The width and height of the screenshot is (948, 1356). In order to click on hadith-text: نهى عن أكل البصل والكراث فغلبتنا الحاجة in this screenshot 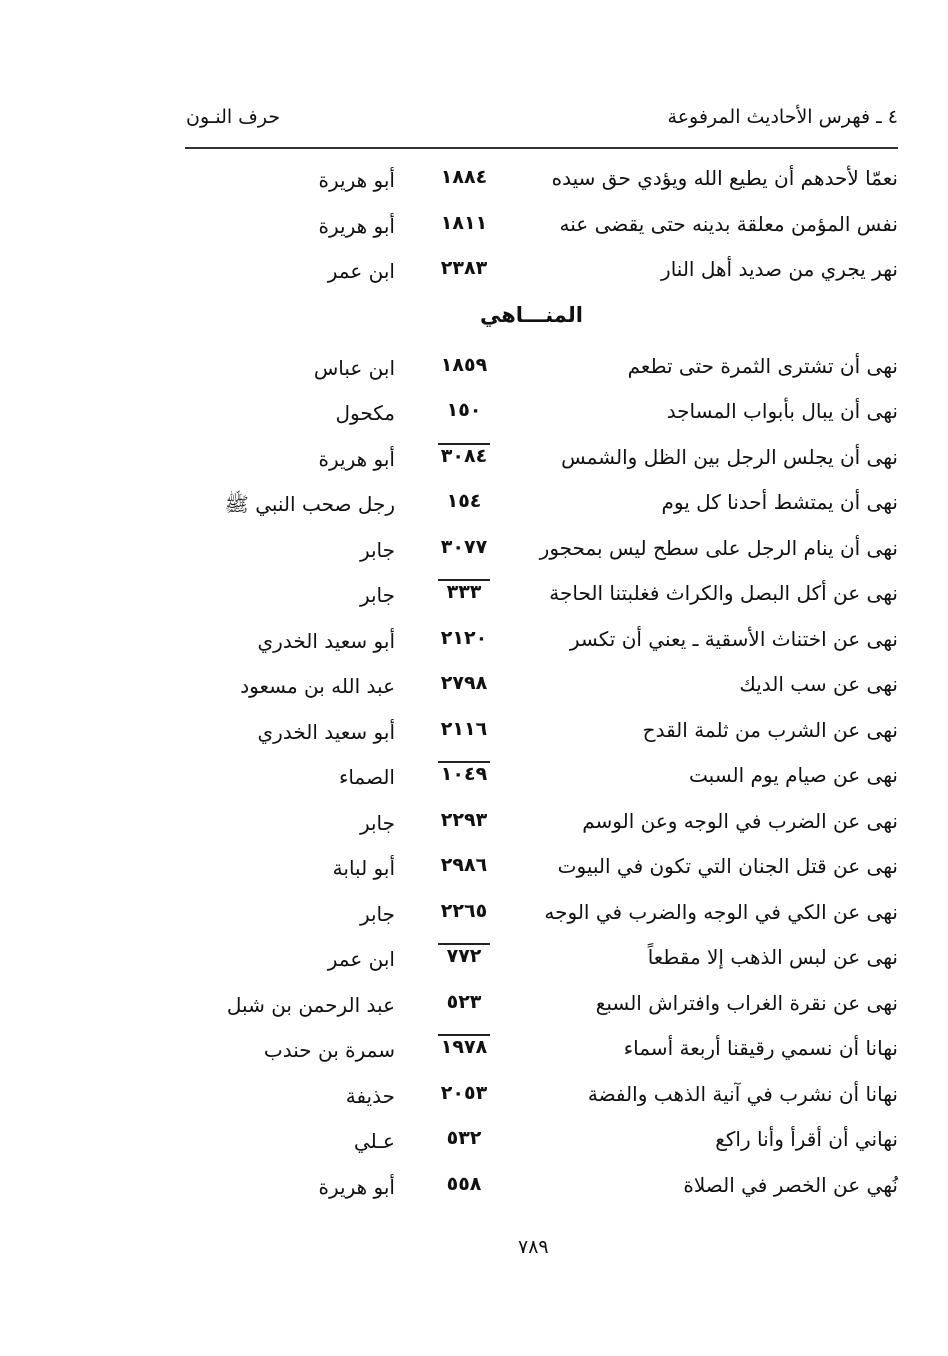, I will do `click(723, 593)`.